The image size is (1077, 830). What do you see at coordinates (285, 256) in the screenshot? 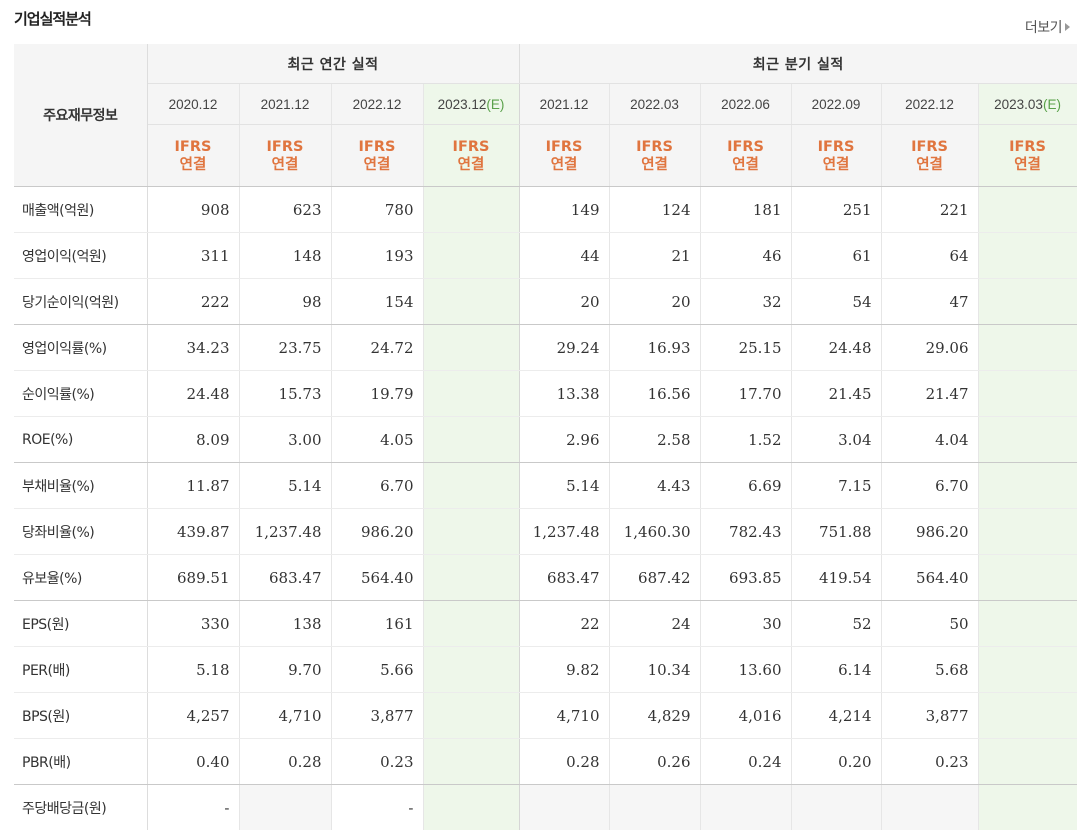
I see `table-cell: 148` at bounding box center [285, 256].